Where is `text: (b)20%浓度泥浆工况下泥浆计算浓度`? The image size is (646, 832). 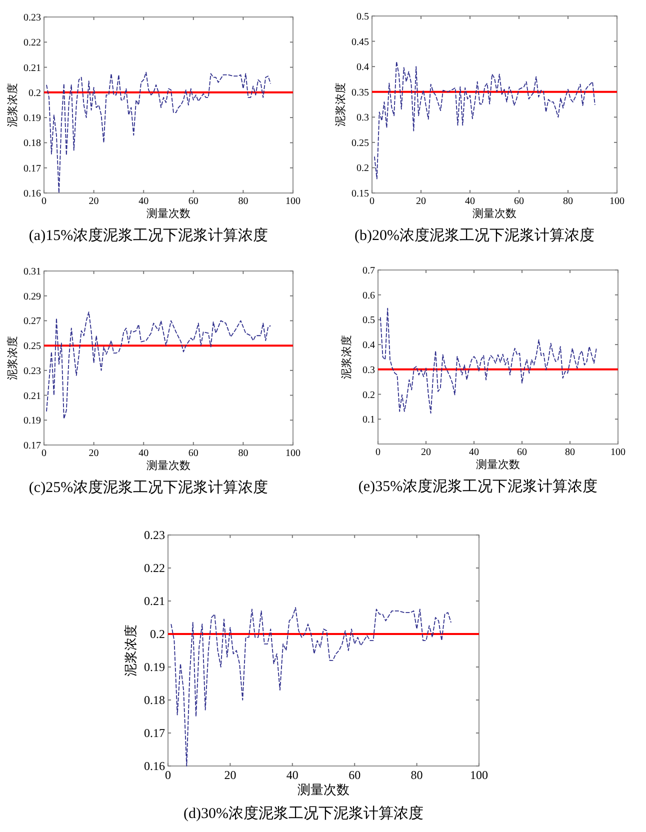
text: (b)20%浓度泥浆工况下泥浆计算浓度 is located at coordinates (474, 235).